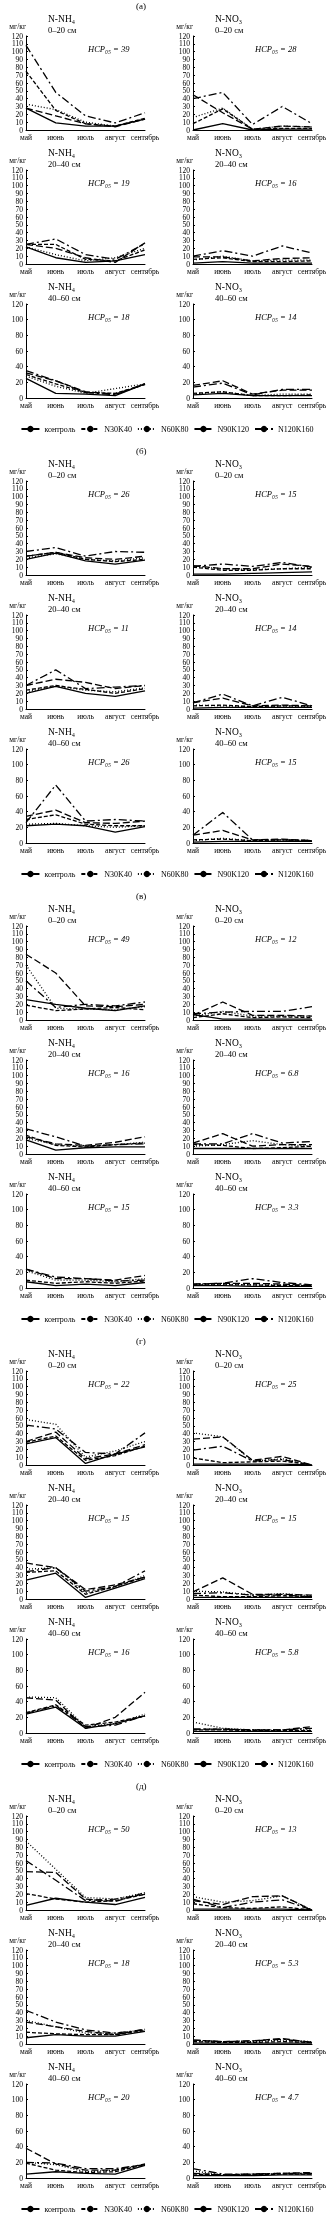  Describe the element at coordinates (275, 1828) in the screenshot. I see `annotation: НСР₀₅ = 13` at that location.